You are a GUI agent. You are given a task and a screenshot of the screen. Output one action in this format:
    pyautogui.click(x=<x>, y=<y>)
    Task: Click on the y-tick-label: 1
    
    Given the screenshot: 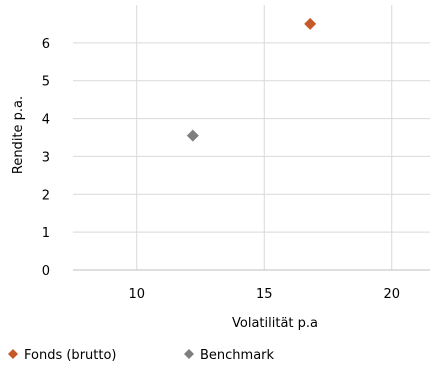 What is the action you would take?
    pyautogui.click(x=46, y=233)
    